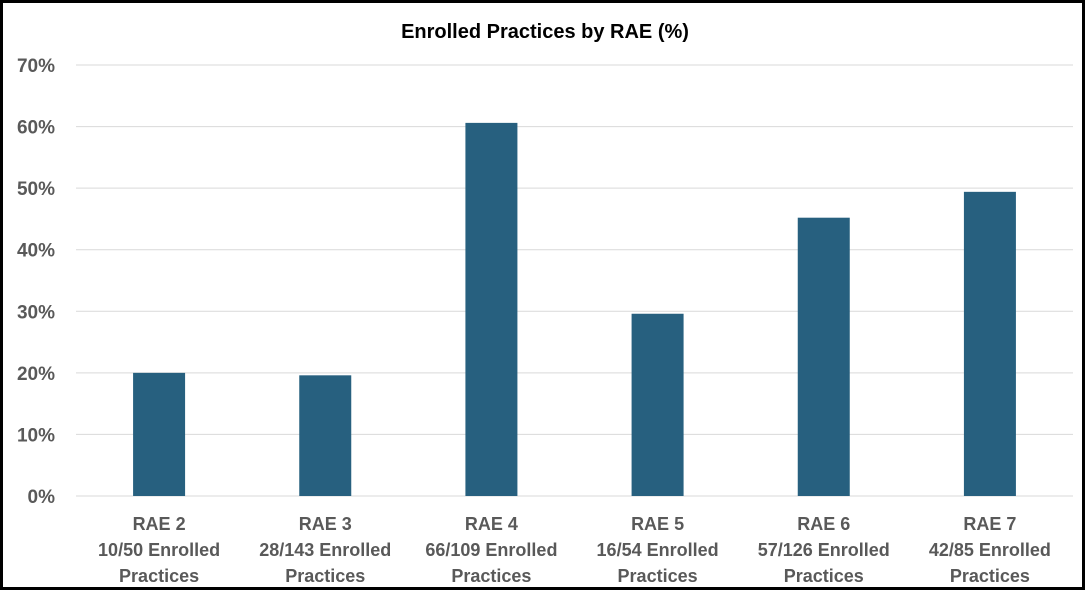 The image size is (1085, 593). Describe the element at coordinates (159, 550) in the screenshot. I see `x-tick-label: RAE 2 10/50 Enrolled Practices` at that location.